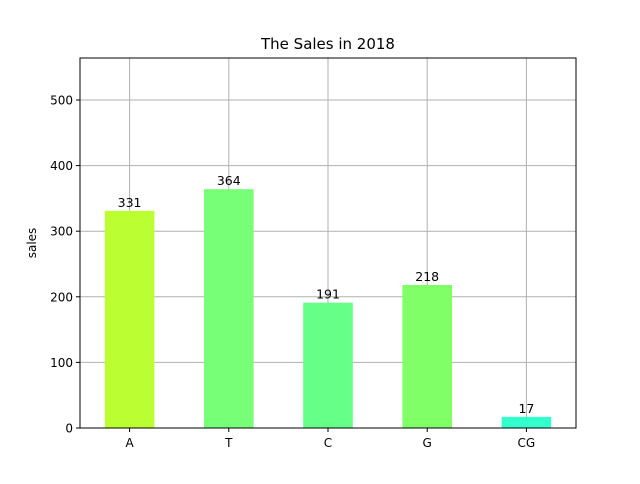 This screenshot has height=484, width=640. I want to click on data-label: 17, so click(526, 408).